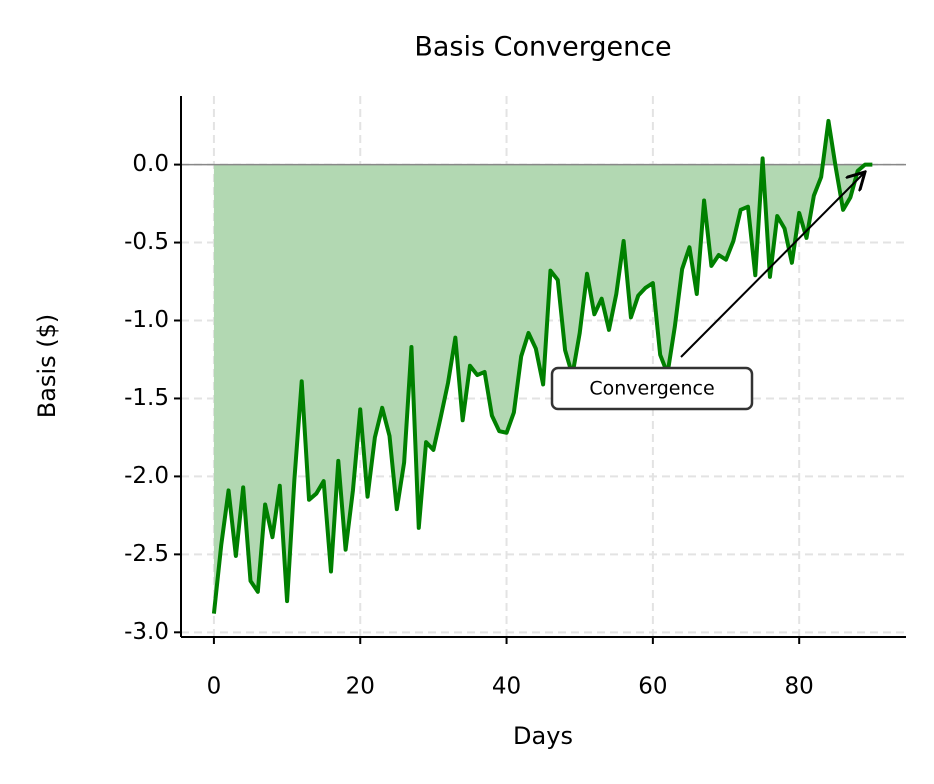 The image size is (934, 784). Describe the element at coordinates (542, 47) in the screenshot. I see `chart-title: Basis Convergence` at that location.